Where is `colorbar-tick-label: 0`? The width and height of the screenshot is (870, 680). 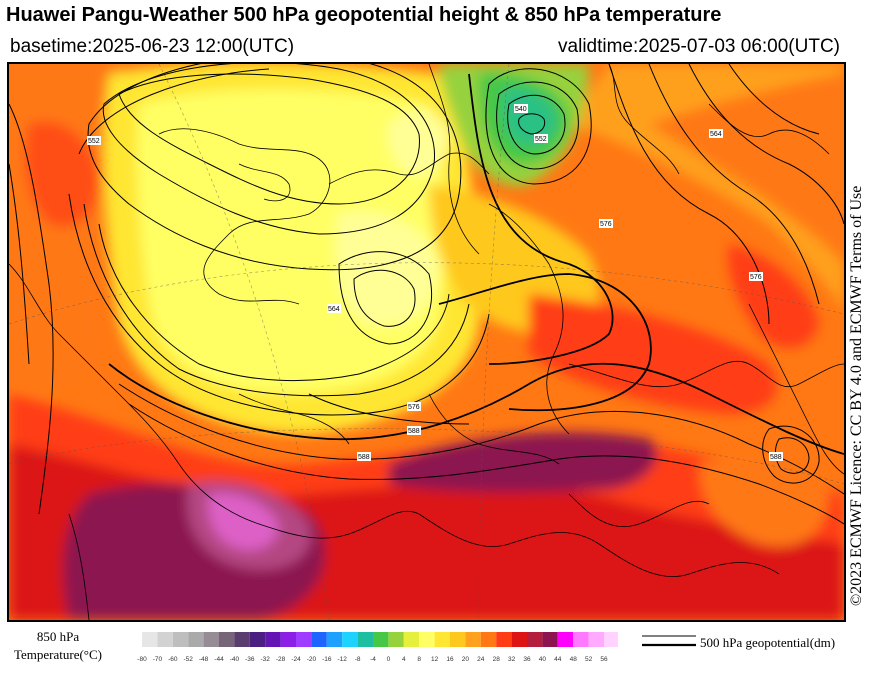 colorbar-tick-label: 0 is located at coordinates (389, 659).